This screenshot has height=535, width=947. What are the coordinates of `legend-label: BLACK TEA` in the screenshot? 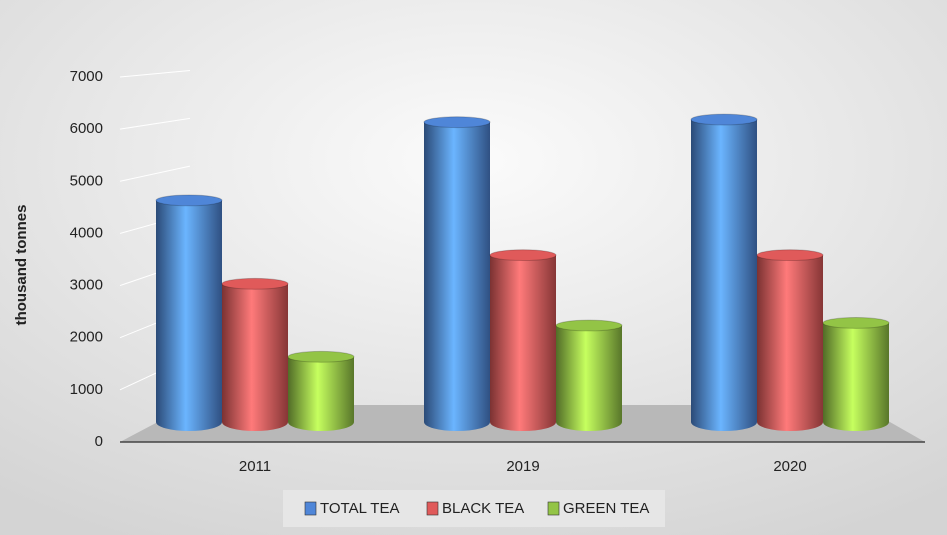 It's located at (483, 508).